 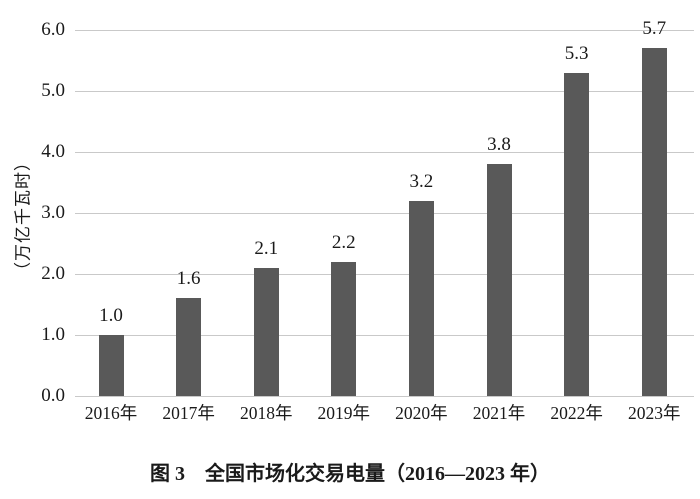 I want to click on bar-2019年, so click(x=344, y=328).